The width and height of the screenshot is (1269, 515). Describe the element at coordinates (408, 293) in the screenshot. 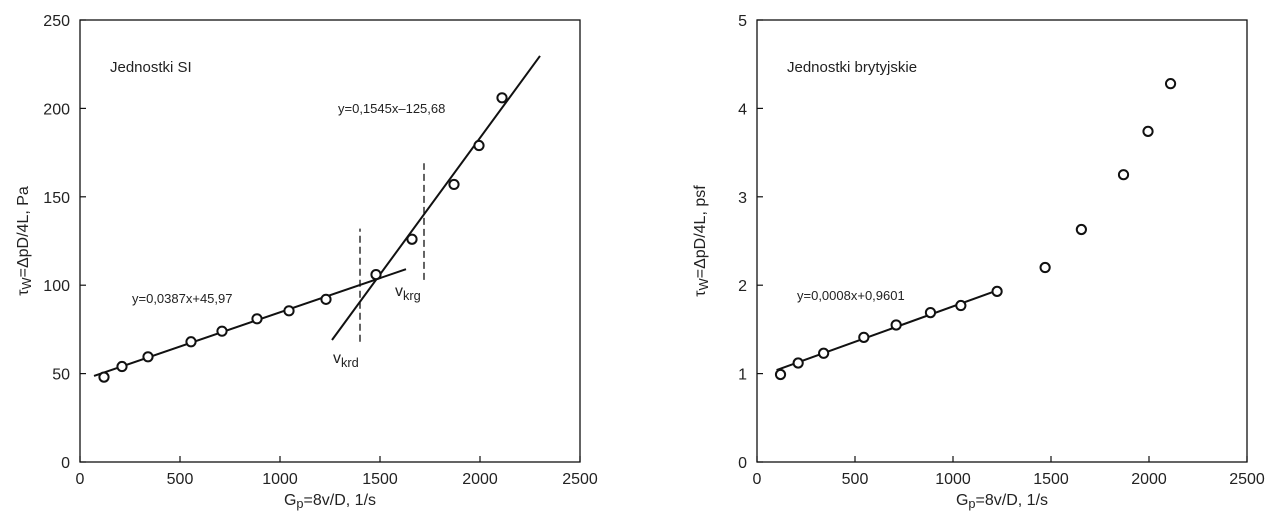

I see `critical-velocity-label: vkrg` at that location.